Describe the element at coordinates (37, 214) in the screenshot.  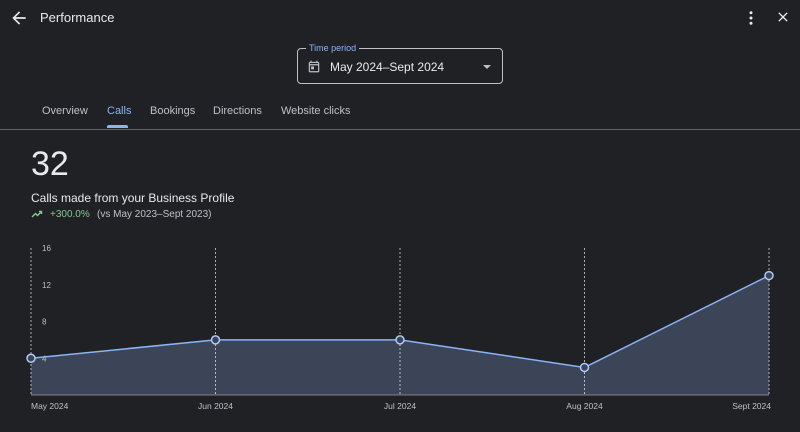
I see `trending-up-icon` at that location.